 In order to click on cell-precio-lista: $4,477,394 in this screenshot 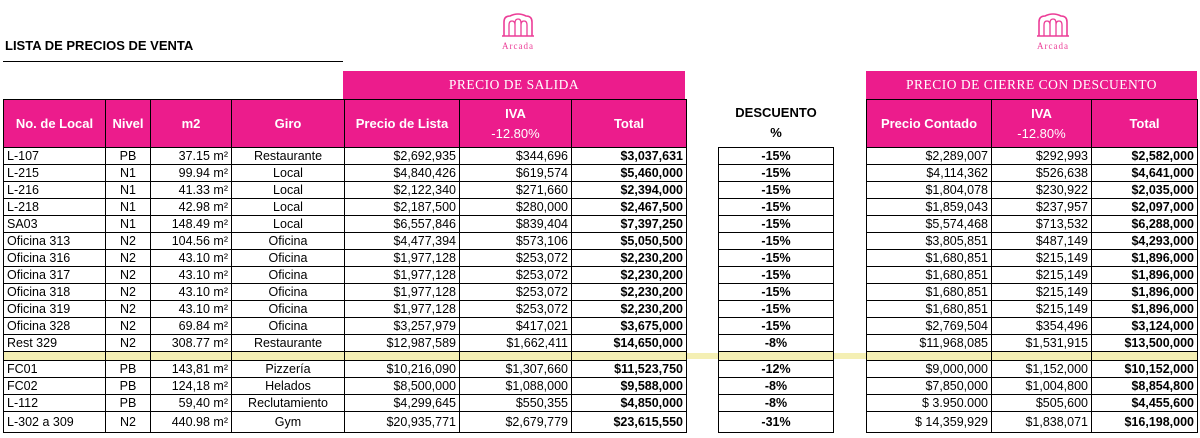, I will do `click(402, 241)`.